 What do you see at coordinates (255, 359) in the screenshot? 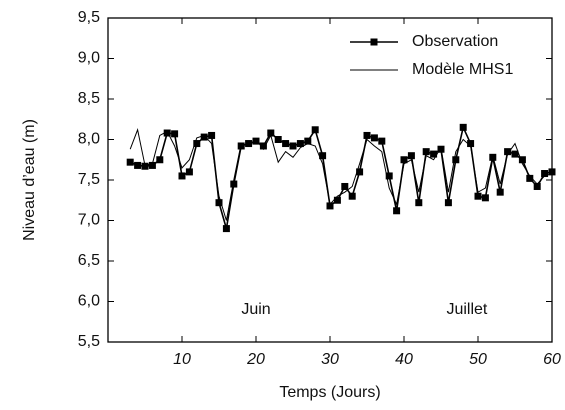
I see `x-tick-label: 20` at bounding box center [255, 359].